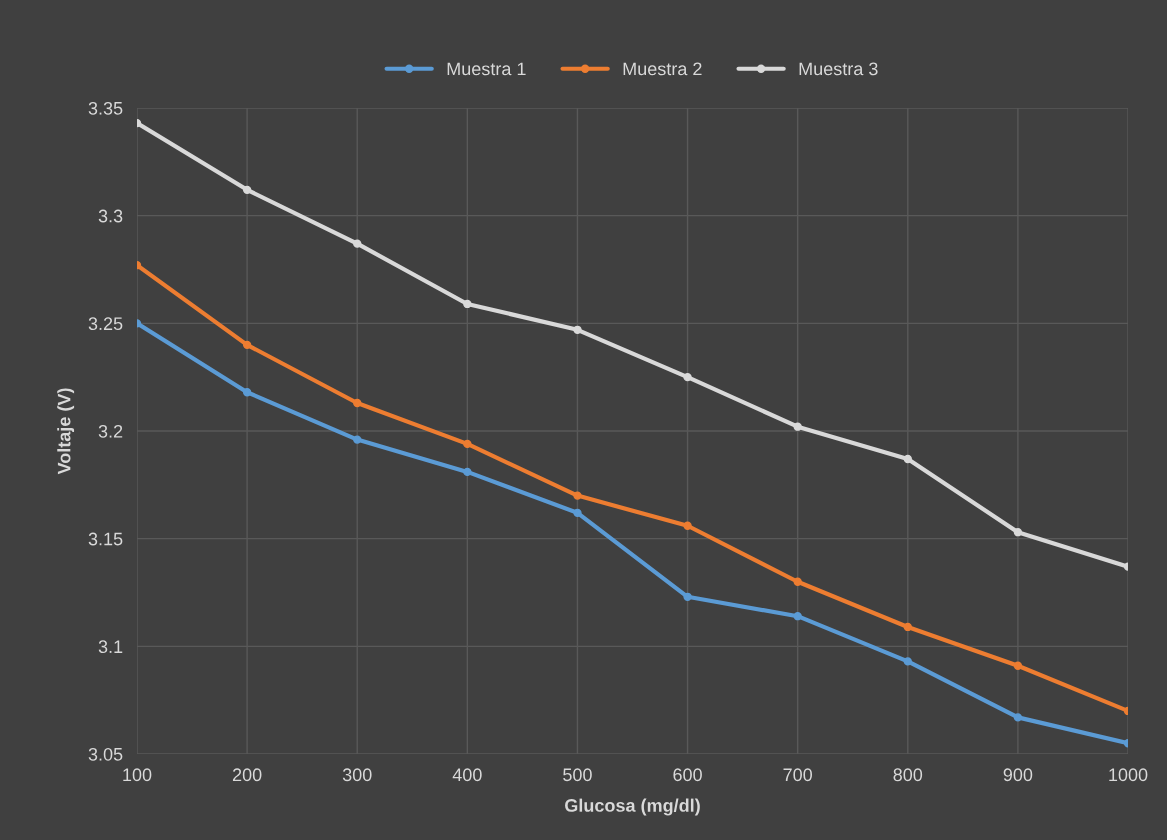  Describe the element at coordinates (137, 775) in the screenshot. I see `x-tick-label: 100` at that location.